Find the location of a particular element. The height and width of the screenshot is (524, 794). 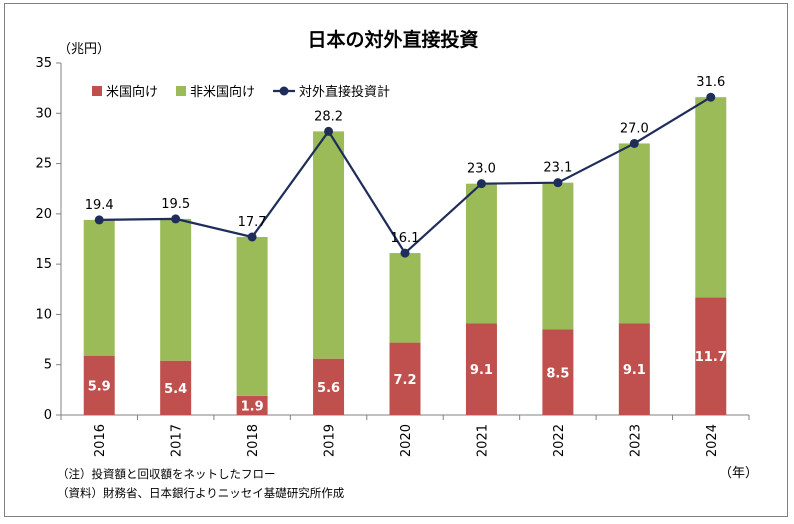

legend-label-us: 米国向け is located at coordinates (132, 92).